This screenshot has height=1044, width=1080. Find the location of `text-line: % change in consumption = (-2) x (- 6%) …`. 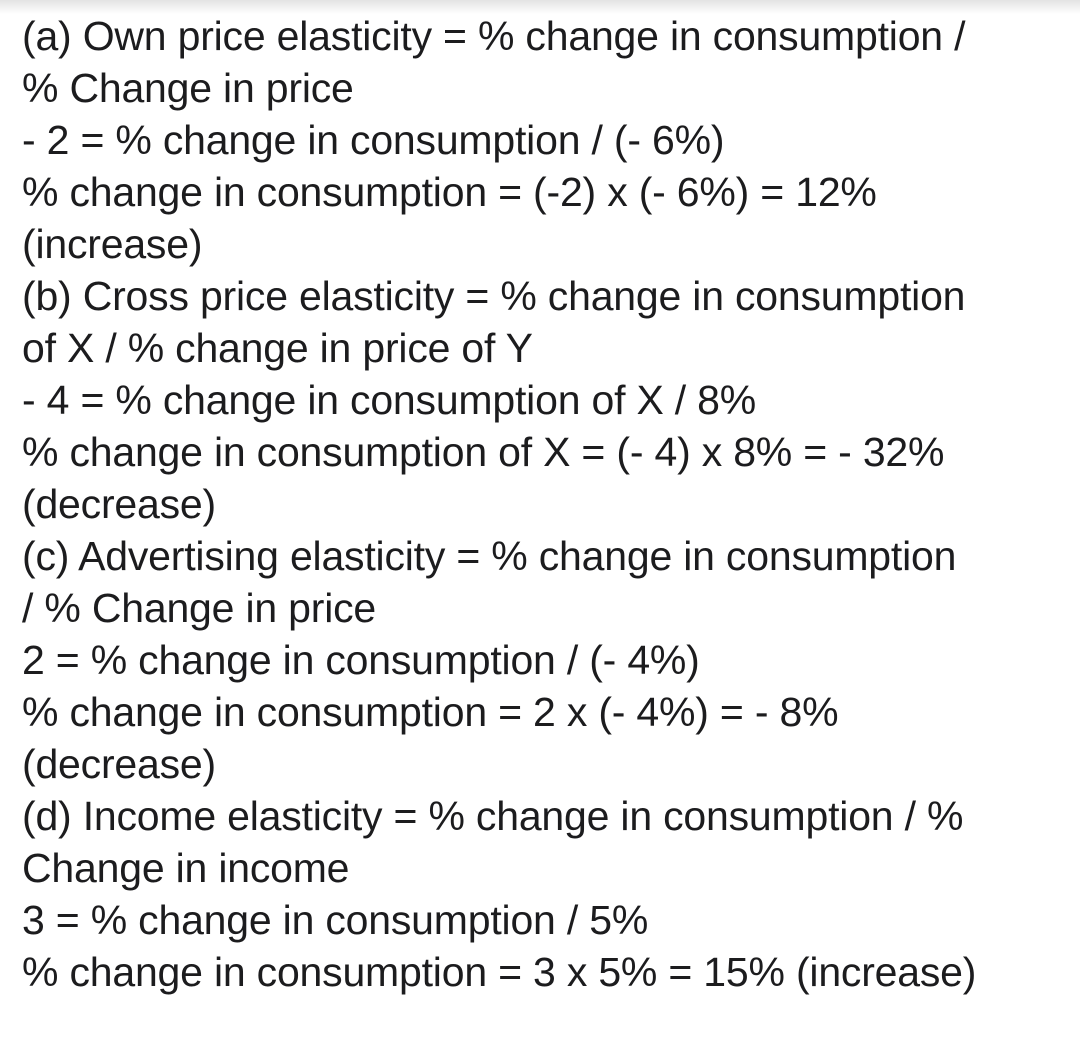

text-line: % change in consumption = (-2) x (- 6%) … is located at coordinates (449, 192).